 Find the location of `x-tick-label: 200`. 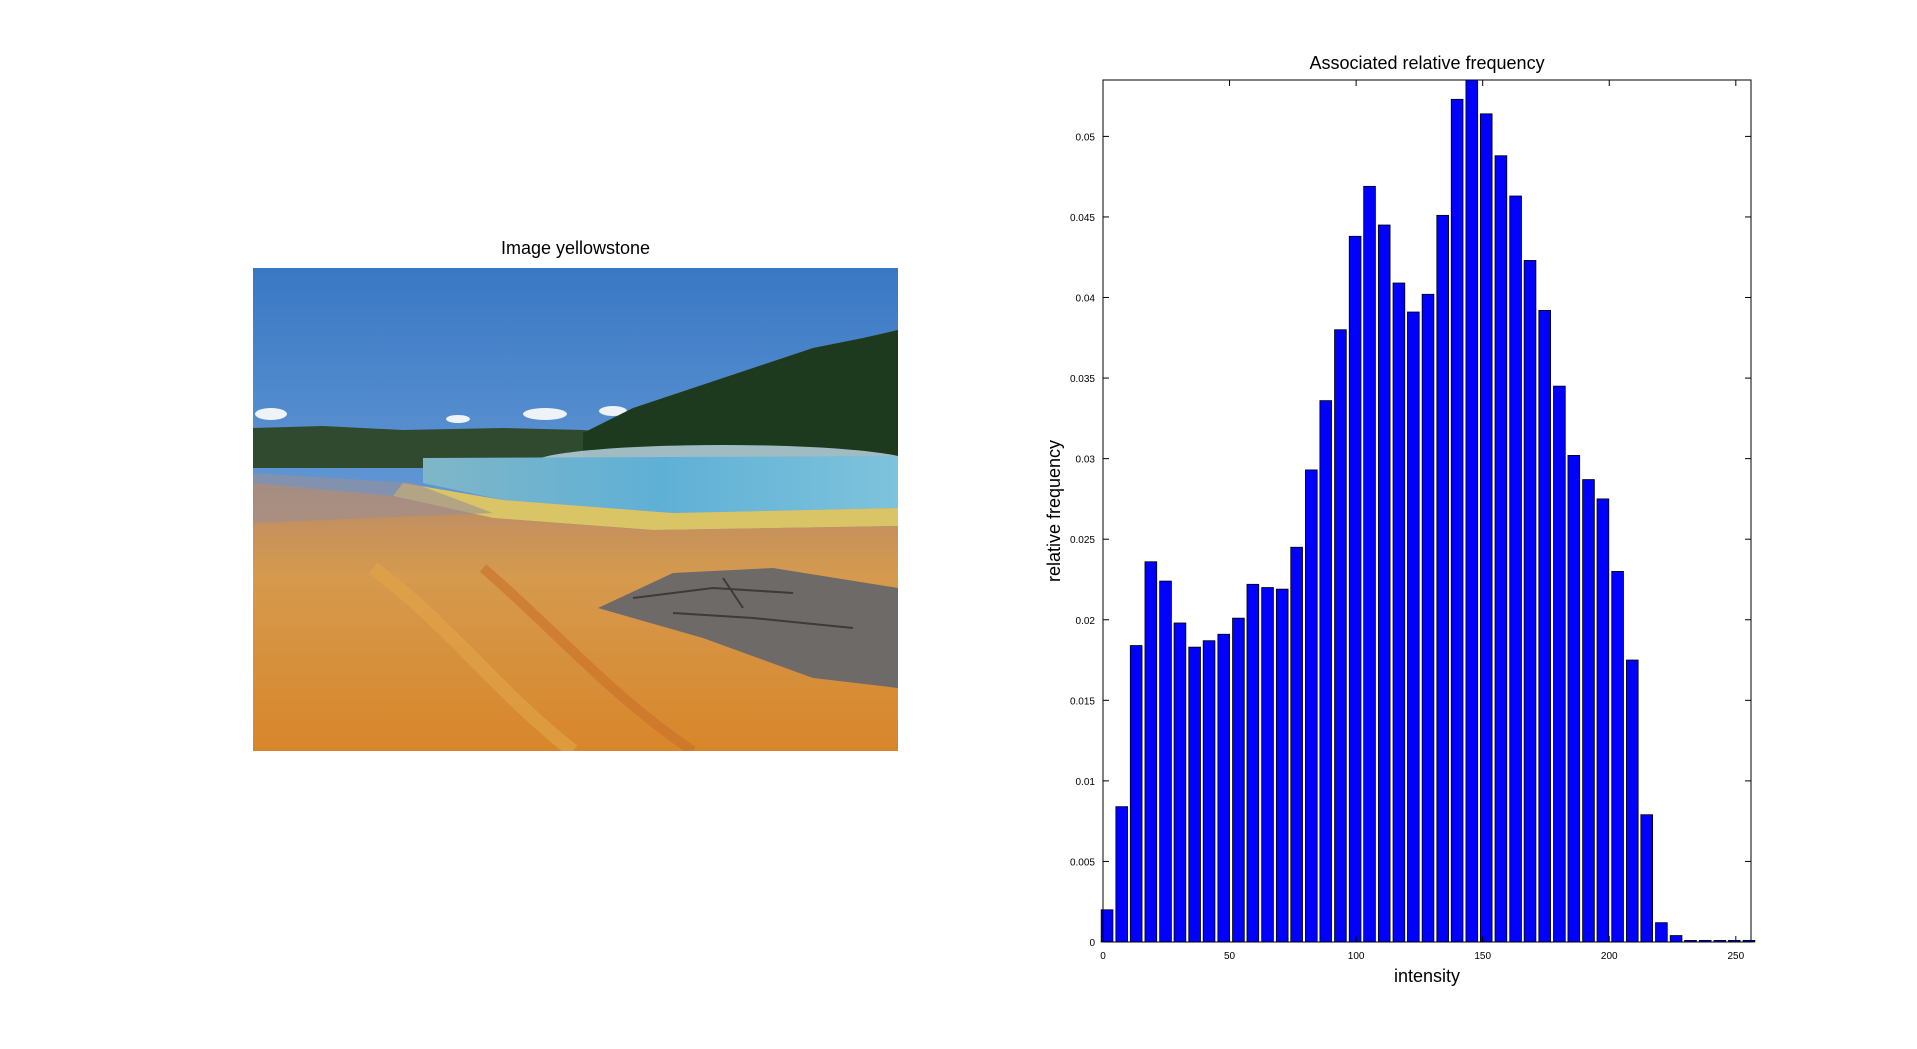

x-tick-label: 200 is located at coordinates (1609, 956).